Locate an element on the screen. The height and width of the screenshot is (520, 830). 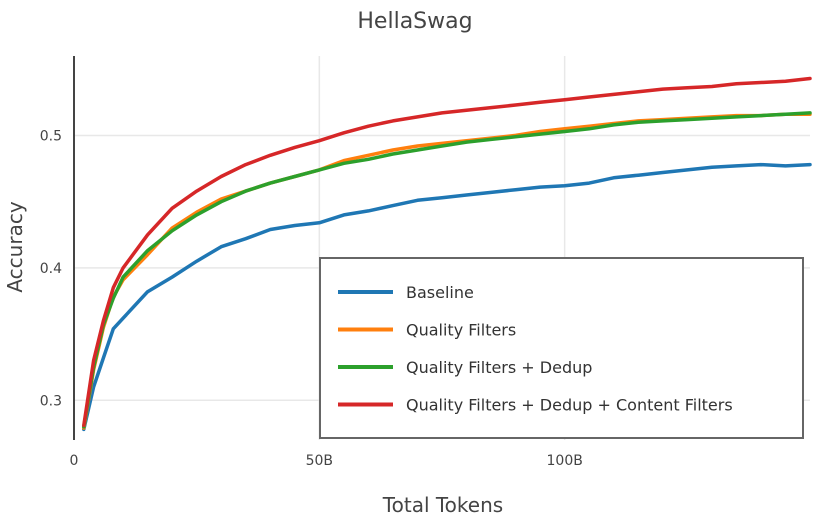
y-ticks: 0.3 0.4 0.5 is located at coordinates (51, 268).